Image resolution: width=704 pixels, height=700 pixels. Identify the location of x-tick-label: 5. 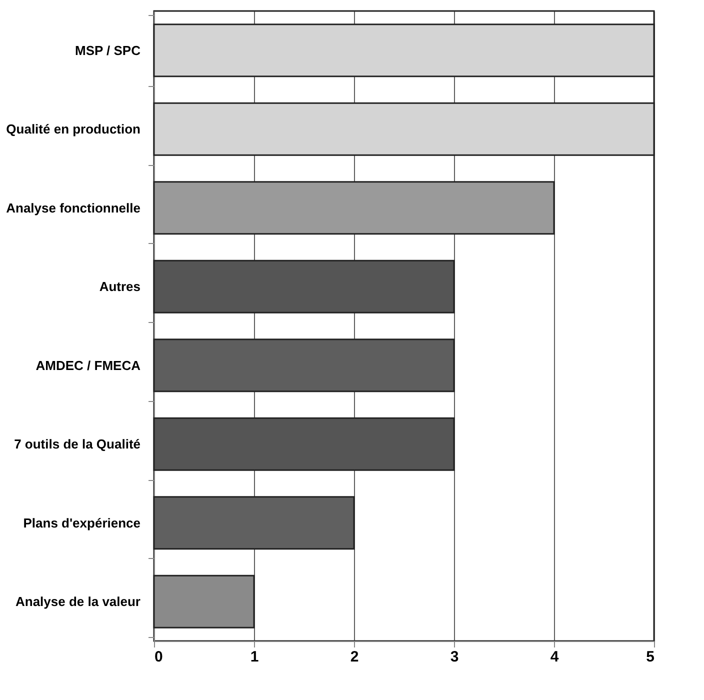
(650, 657).